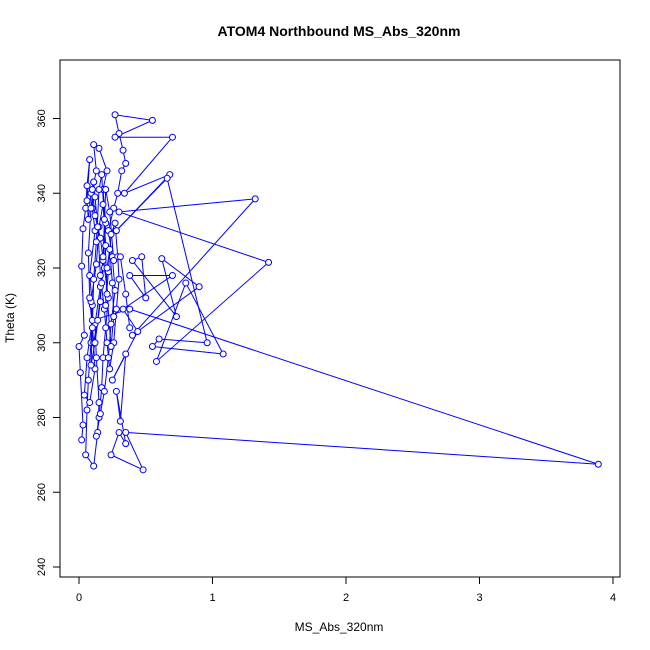  Describe the element at coordinates (42, 567) in the screenshot. I see `y-tick-label: 240` at that location.